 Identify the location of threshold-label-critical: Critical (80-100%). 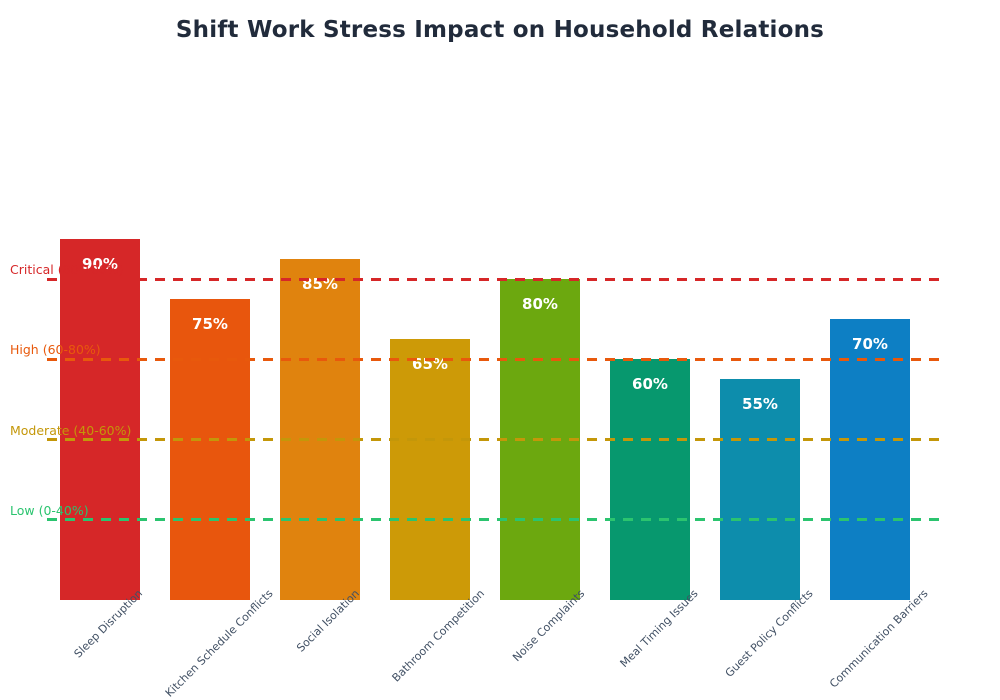
(67, 270).